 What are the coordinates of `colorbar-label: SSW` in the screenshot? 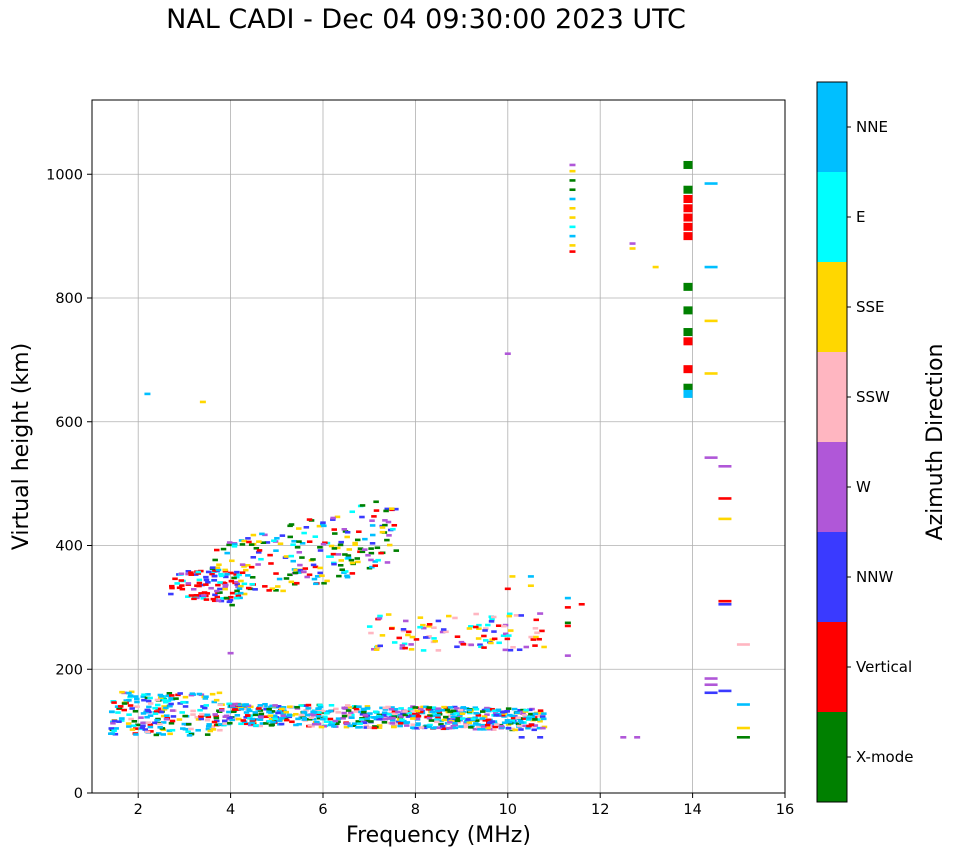 It's located at (873, 397).